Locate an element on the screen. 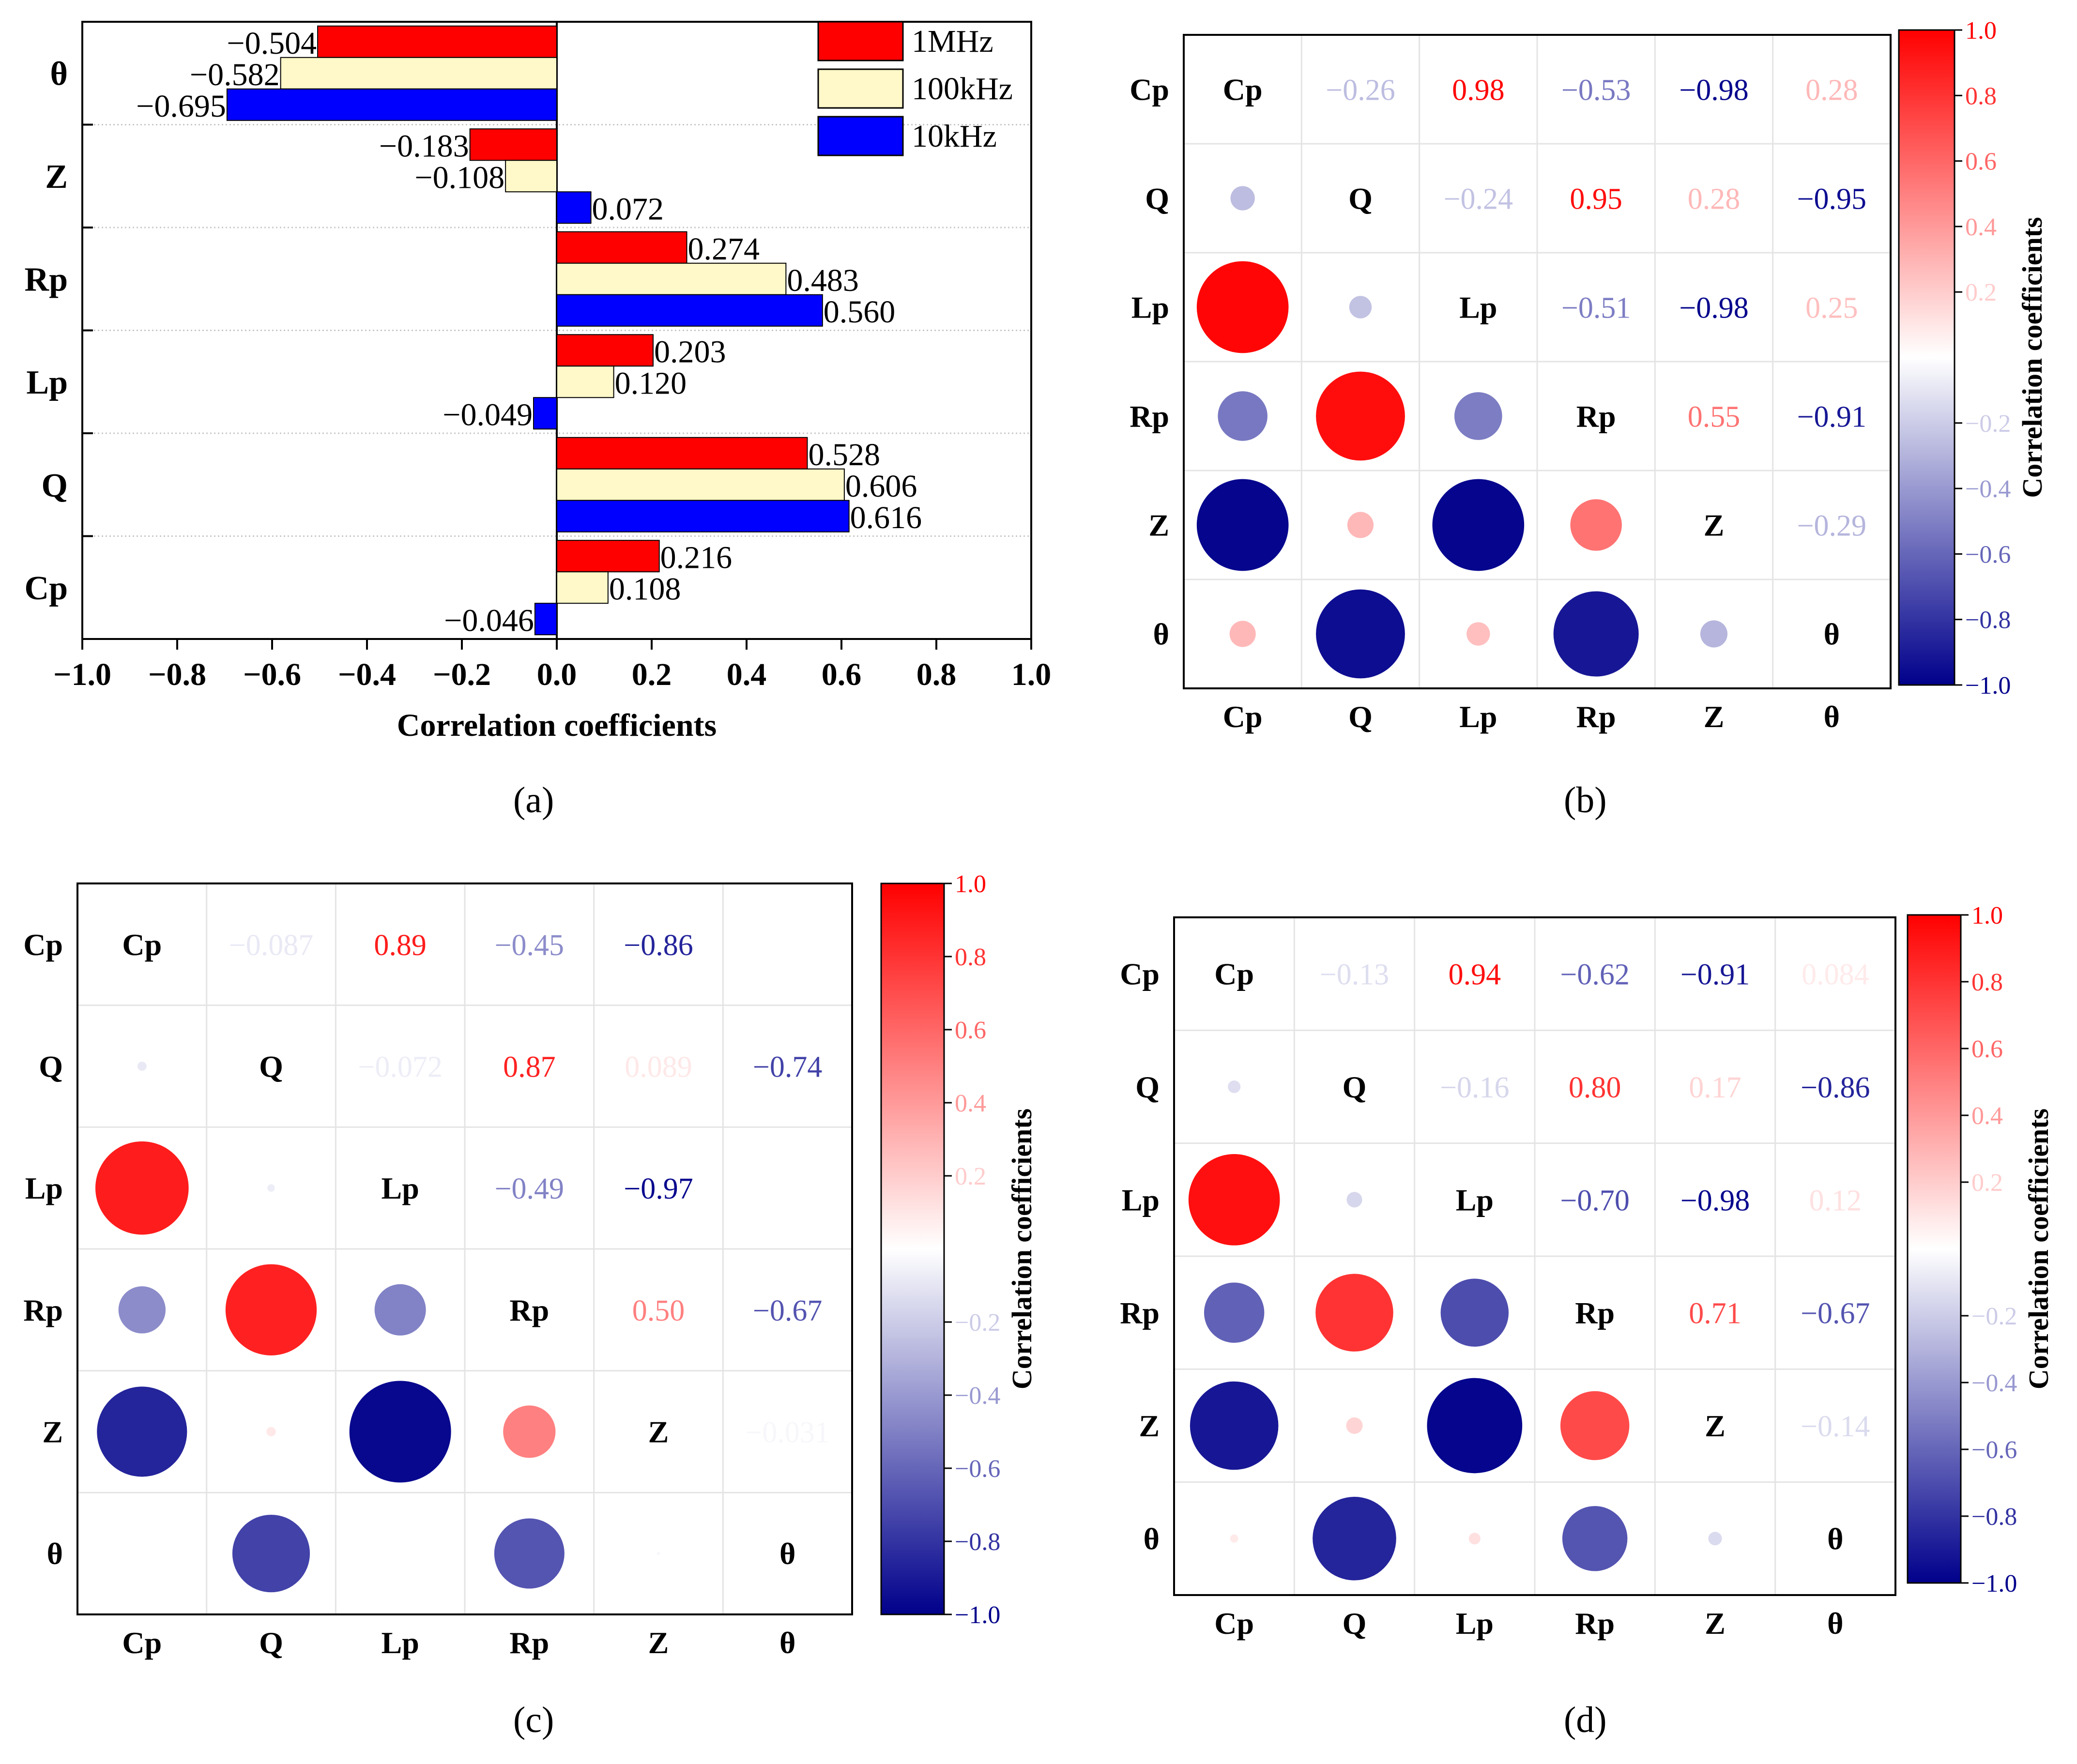 This screenshot has width=2077, height=1764. coefficient-label: 0.98 is located at coordinates (1478, 90).